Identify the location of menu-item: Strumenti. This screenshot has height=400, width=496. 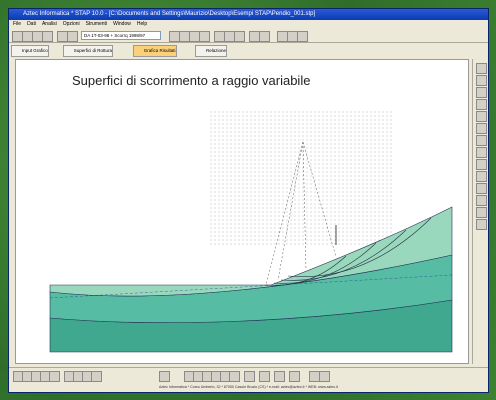
(96, 24).